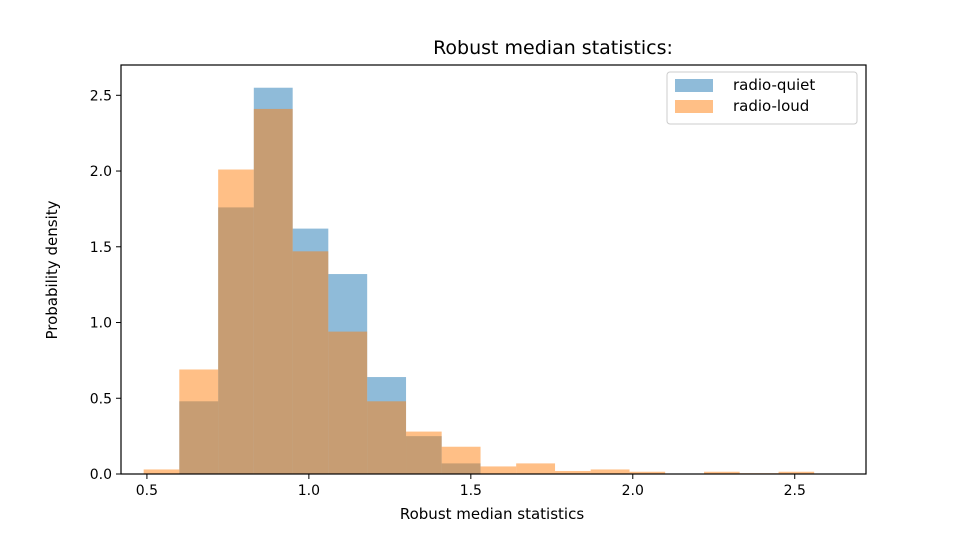  I want to click on legend-swatch-radio-loud, so click(694, 106).